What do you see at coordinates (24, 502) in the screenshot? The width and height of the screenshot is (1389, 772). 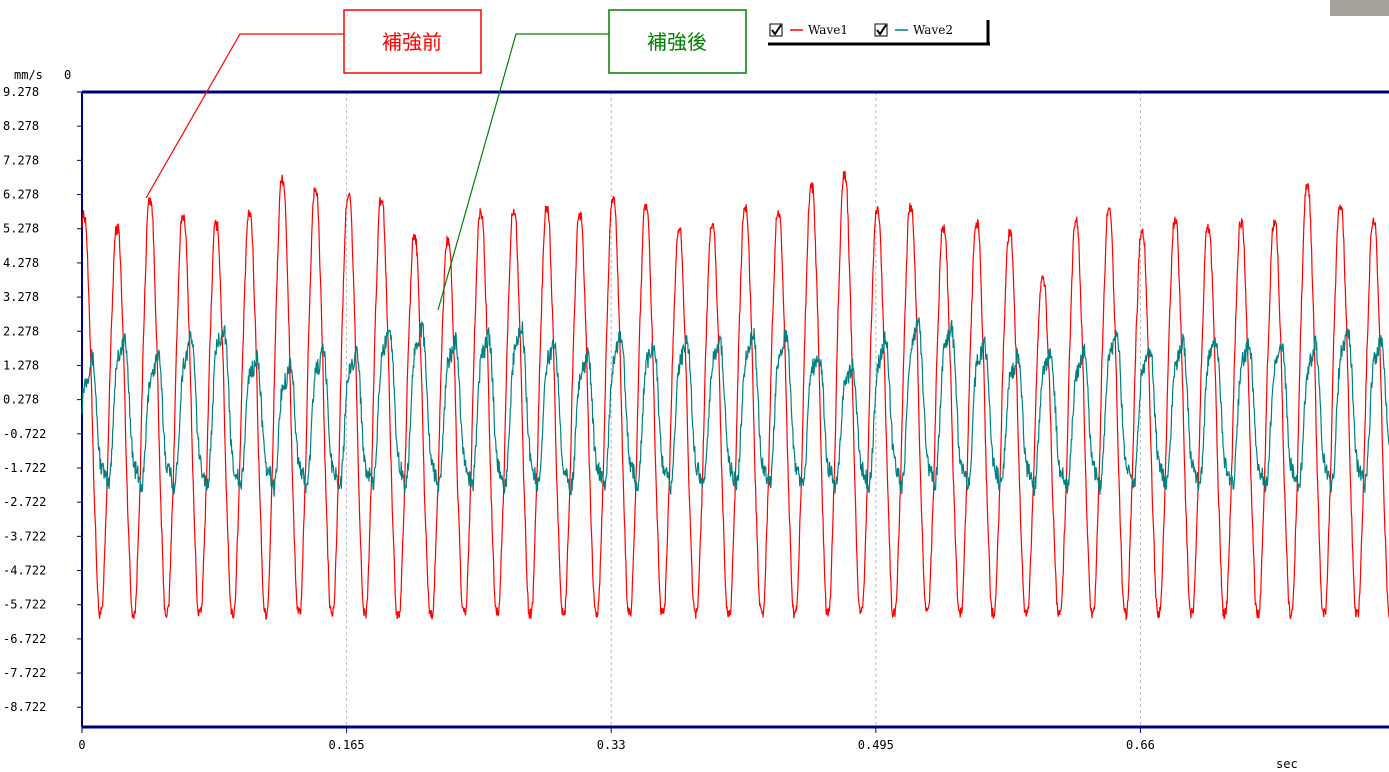 I see `y-tick-label: -2.722` at bounding box center [24, 502].